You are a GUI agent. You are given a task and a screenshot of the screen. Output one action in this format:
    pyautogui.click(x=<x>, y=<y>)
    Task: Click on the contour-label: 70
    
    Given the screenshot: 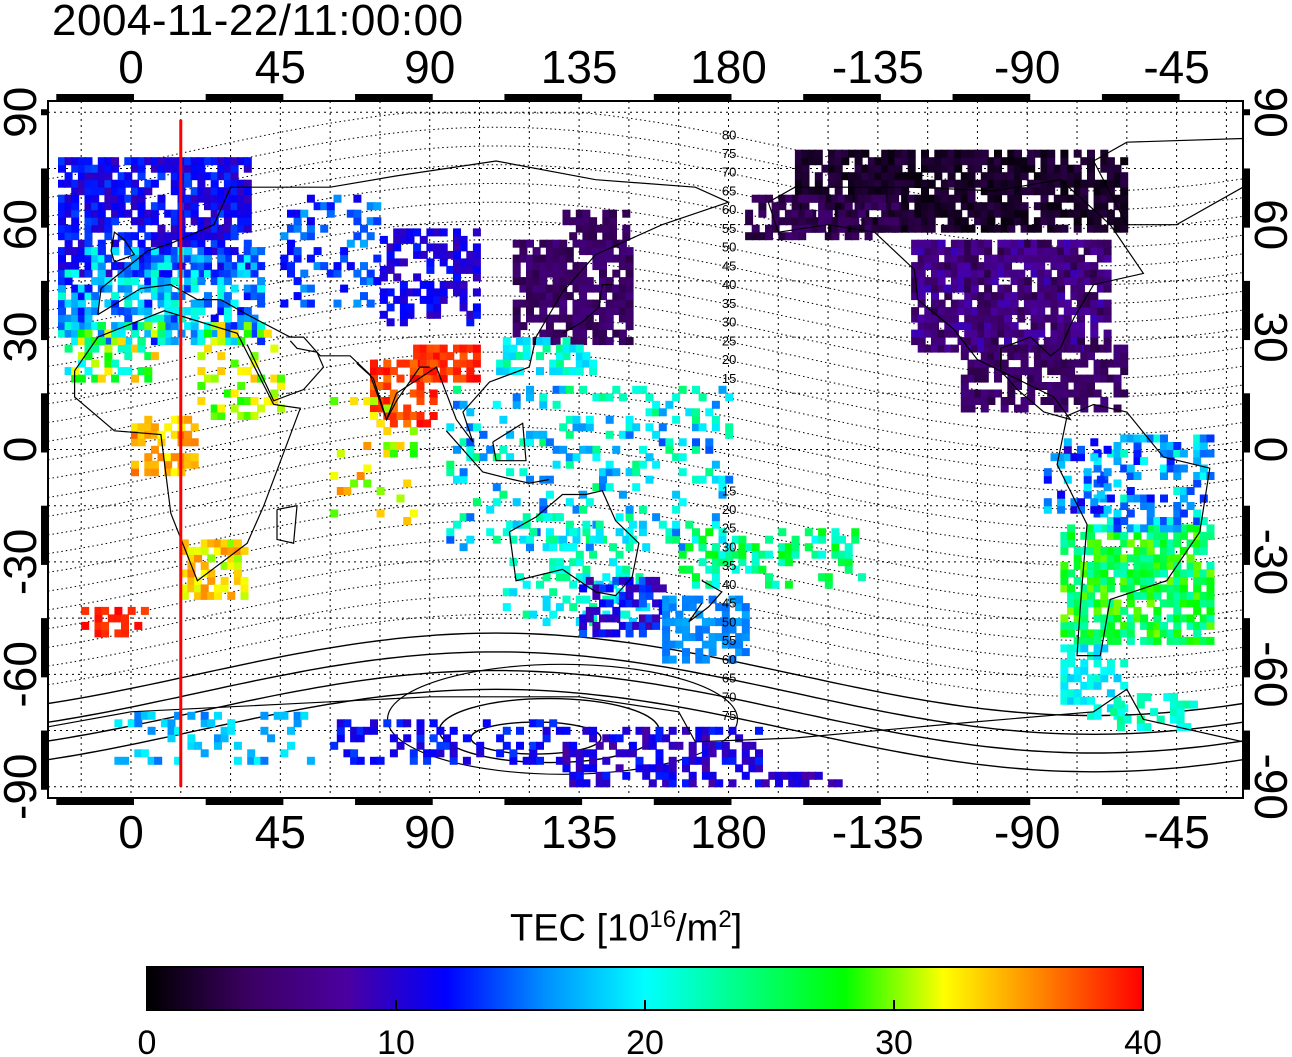 What is the action you would take?
    pyautogui.click(x=729, y=696)
    